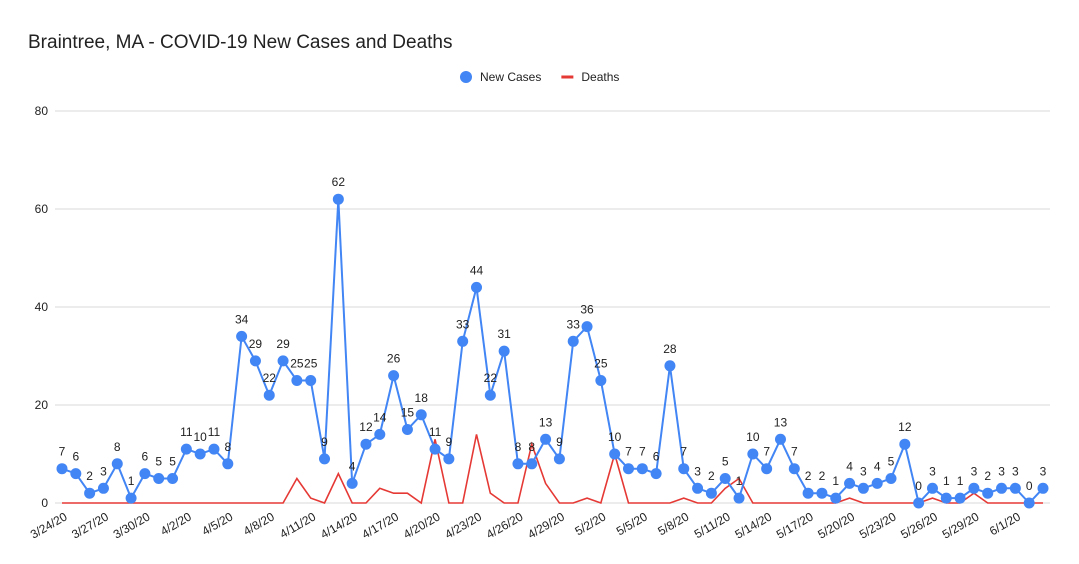  Describe the element at coordinates (242, 319) in the screenshot. I see `data-label: 34` at that location.